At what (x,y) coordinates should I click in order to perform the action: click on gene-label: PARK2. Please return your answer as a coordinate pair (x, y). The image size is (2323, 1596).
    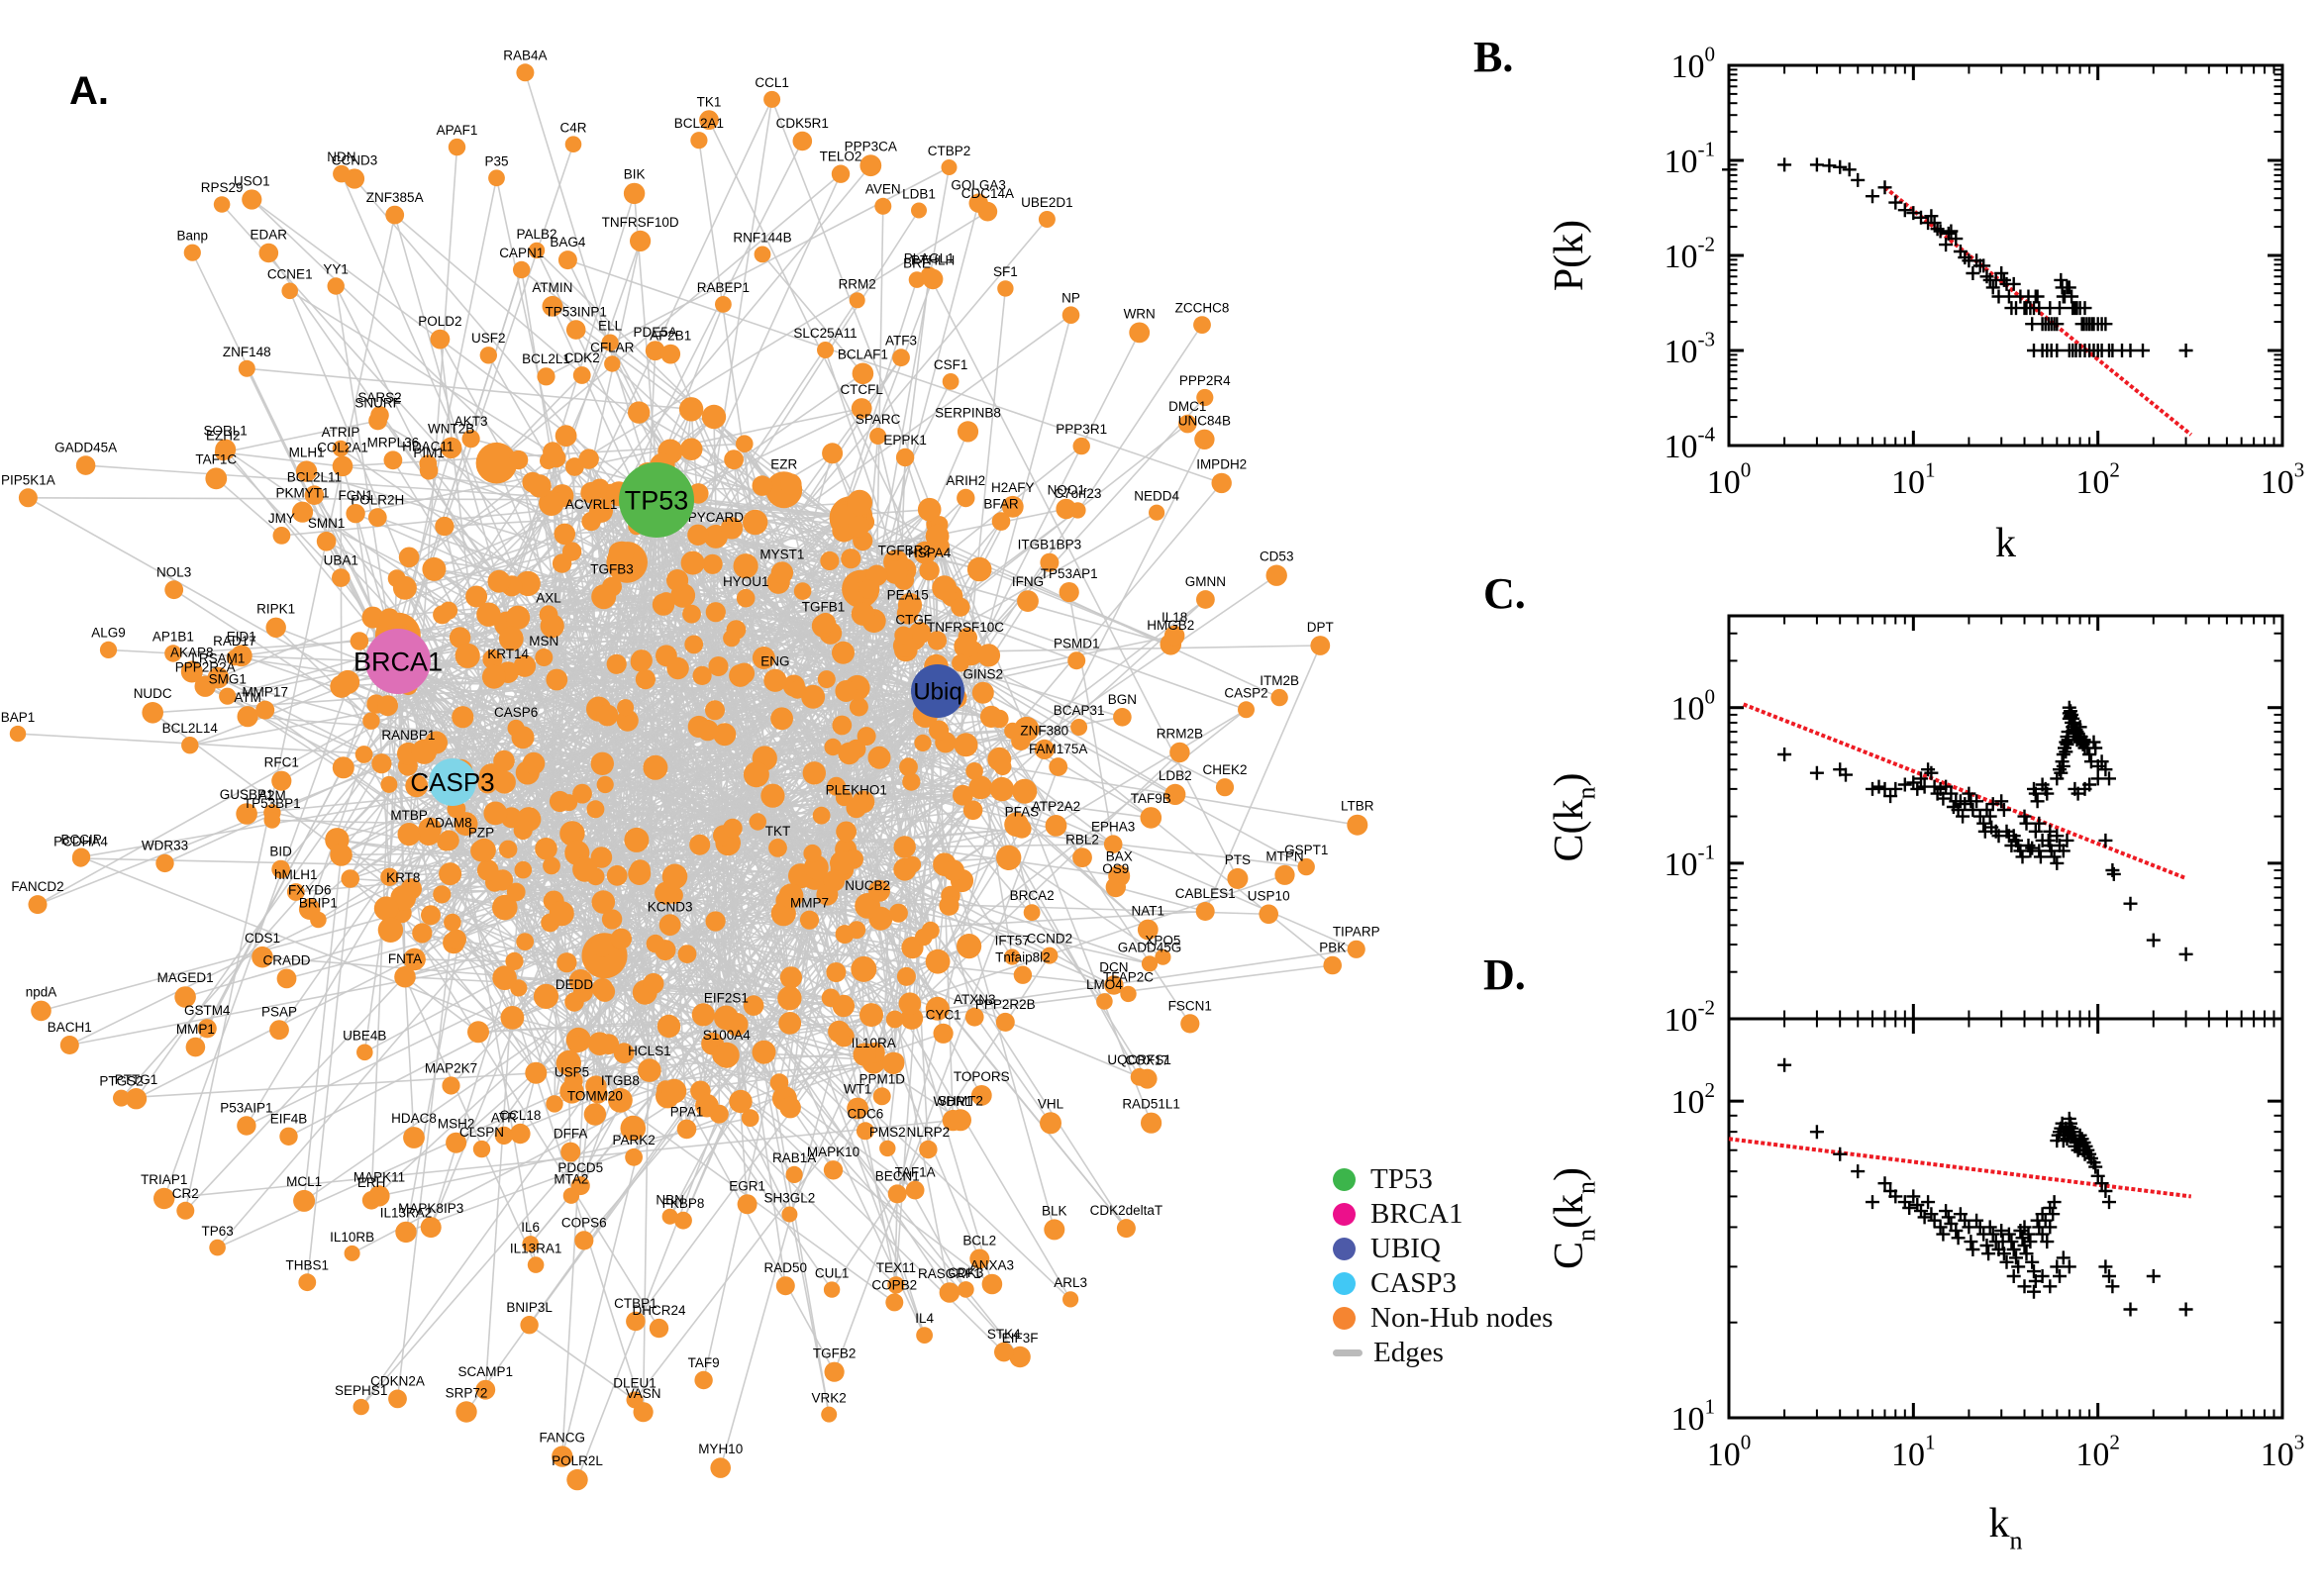
    Looking at the image, I should click on (633, 1140).